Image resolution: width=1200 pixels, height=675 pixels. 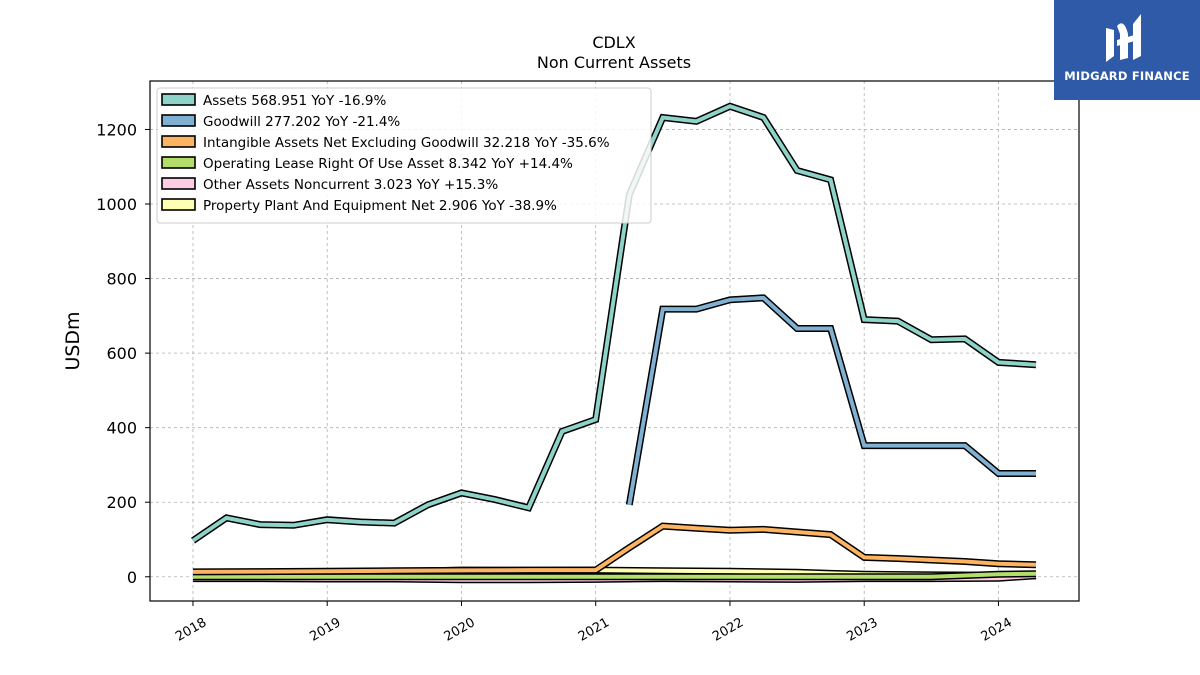 What do you see at coordinates (728, 630) in the screenshot?
I see `x-tick-label-4: 2022` at bounding box center [728, 630].